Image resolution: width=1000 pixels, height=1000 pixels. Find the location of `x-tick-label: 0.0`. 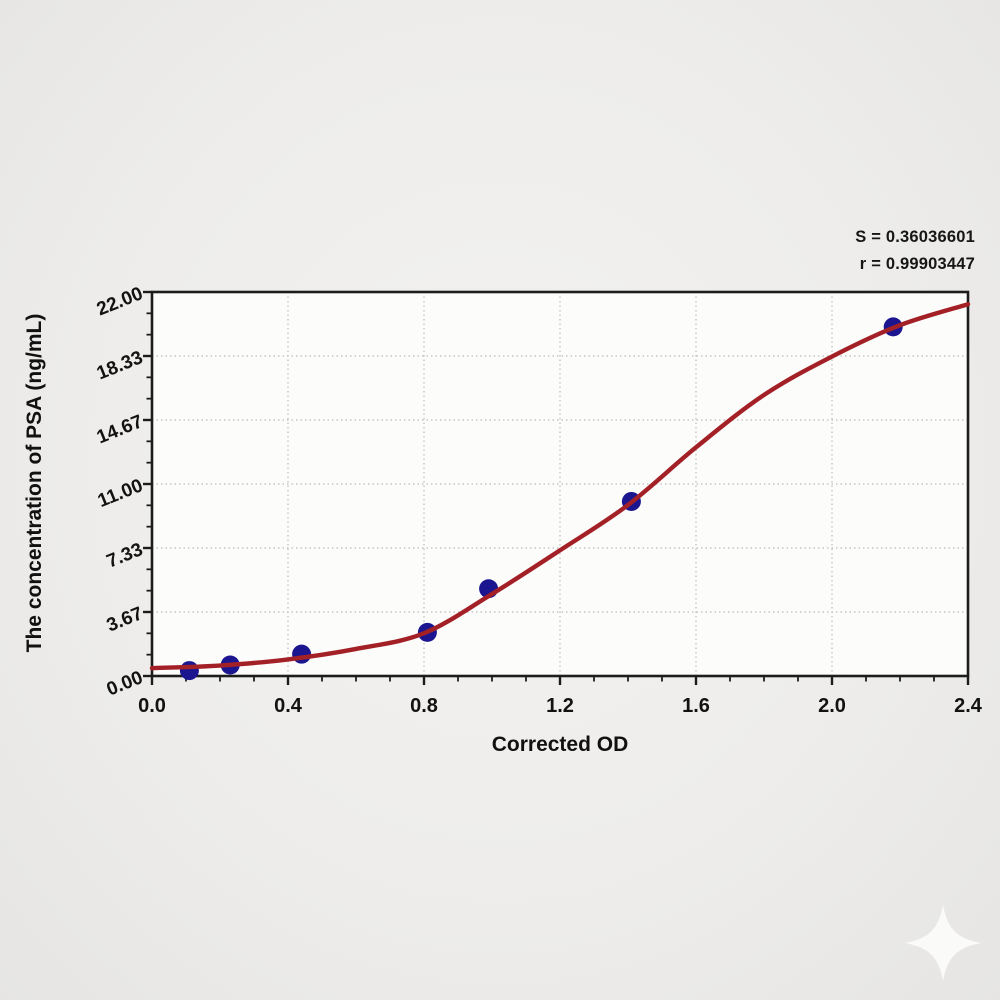

x-tick-label: 0.0 is located at coordinates (152, 706).